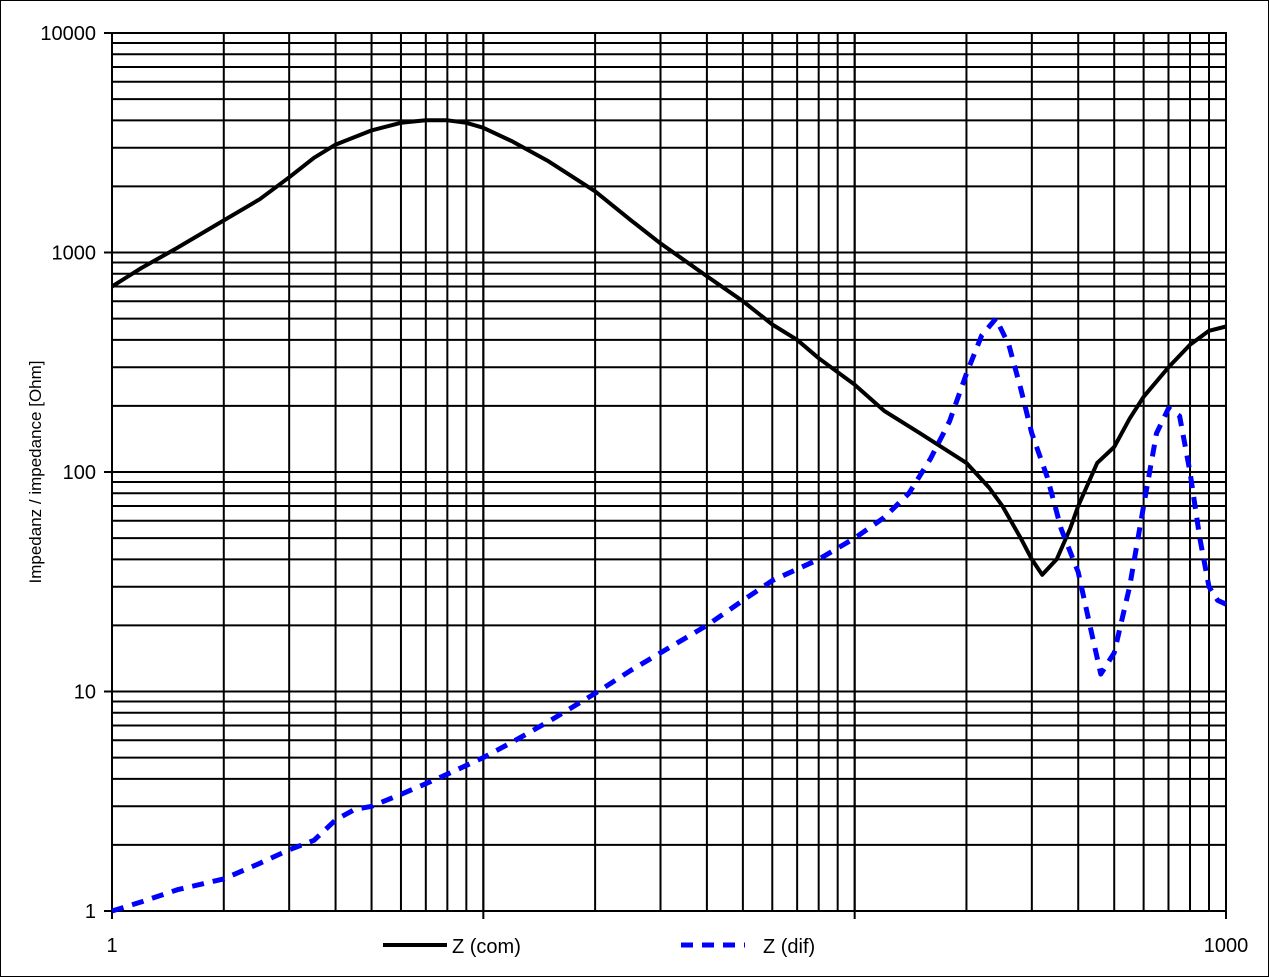 The image size is (1269, 977). Describe the element at coordinates (486, 947) in the screenshot. I see `legend-label-z-com: Z (com)` at that location.